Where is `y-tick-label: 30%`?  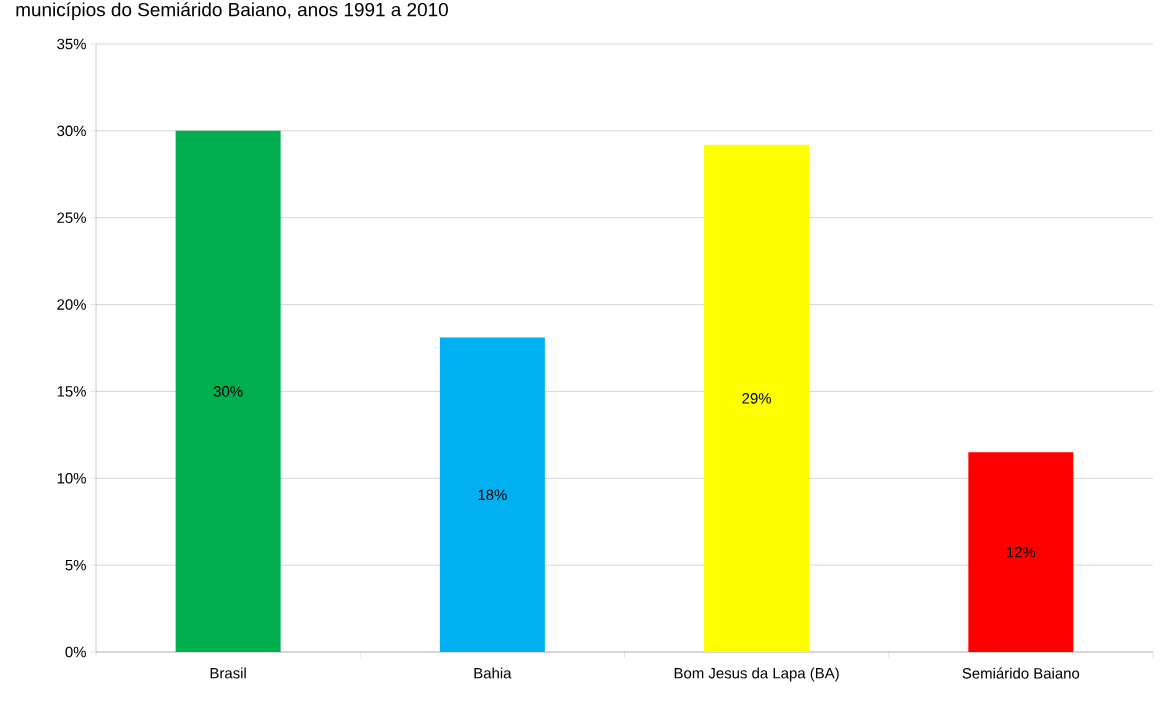 y-tick-label: 30% is located at coordinates (71, 131).